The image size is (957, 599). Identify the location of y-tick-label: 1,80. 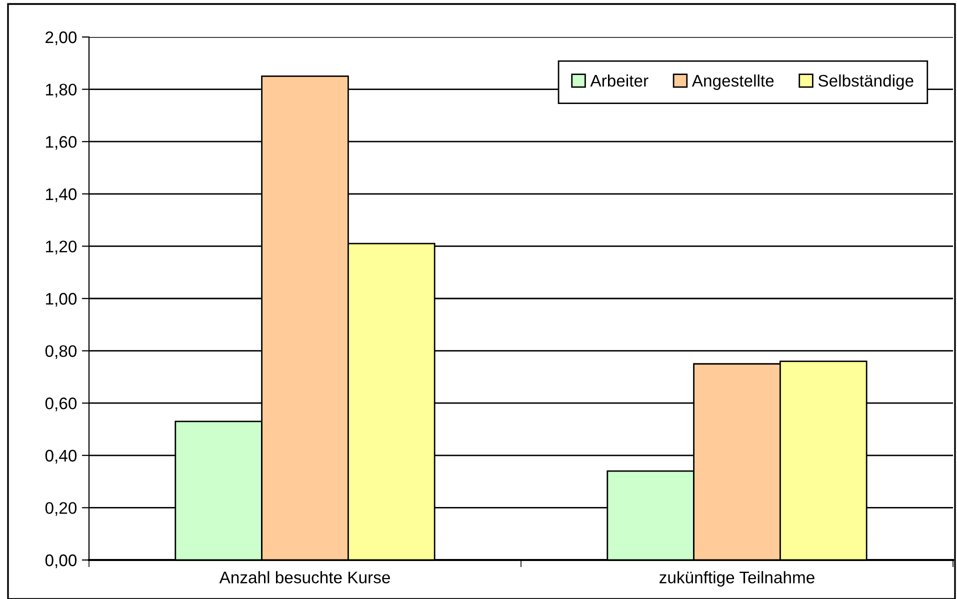
(61, 91).